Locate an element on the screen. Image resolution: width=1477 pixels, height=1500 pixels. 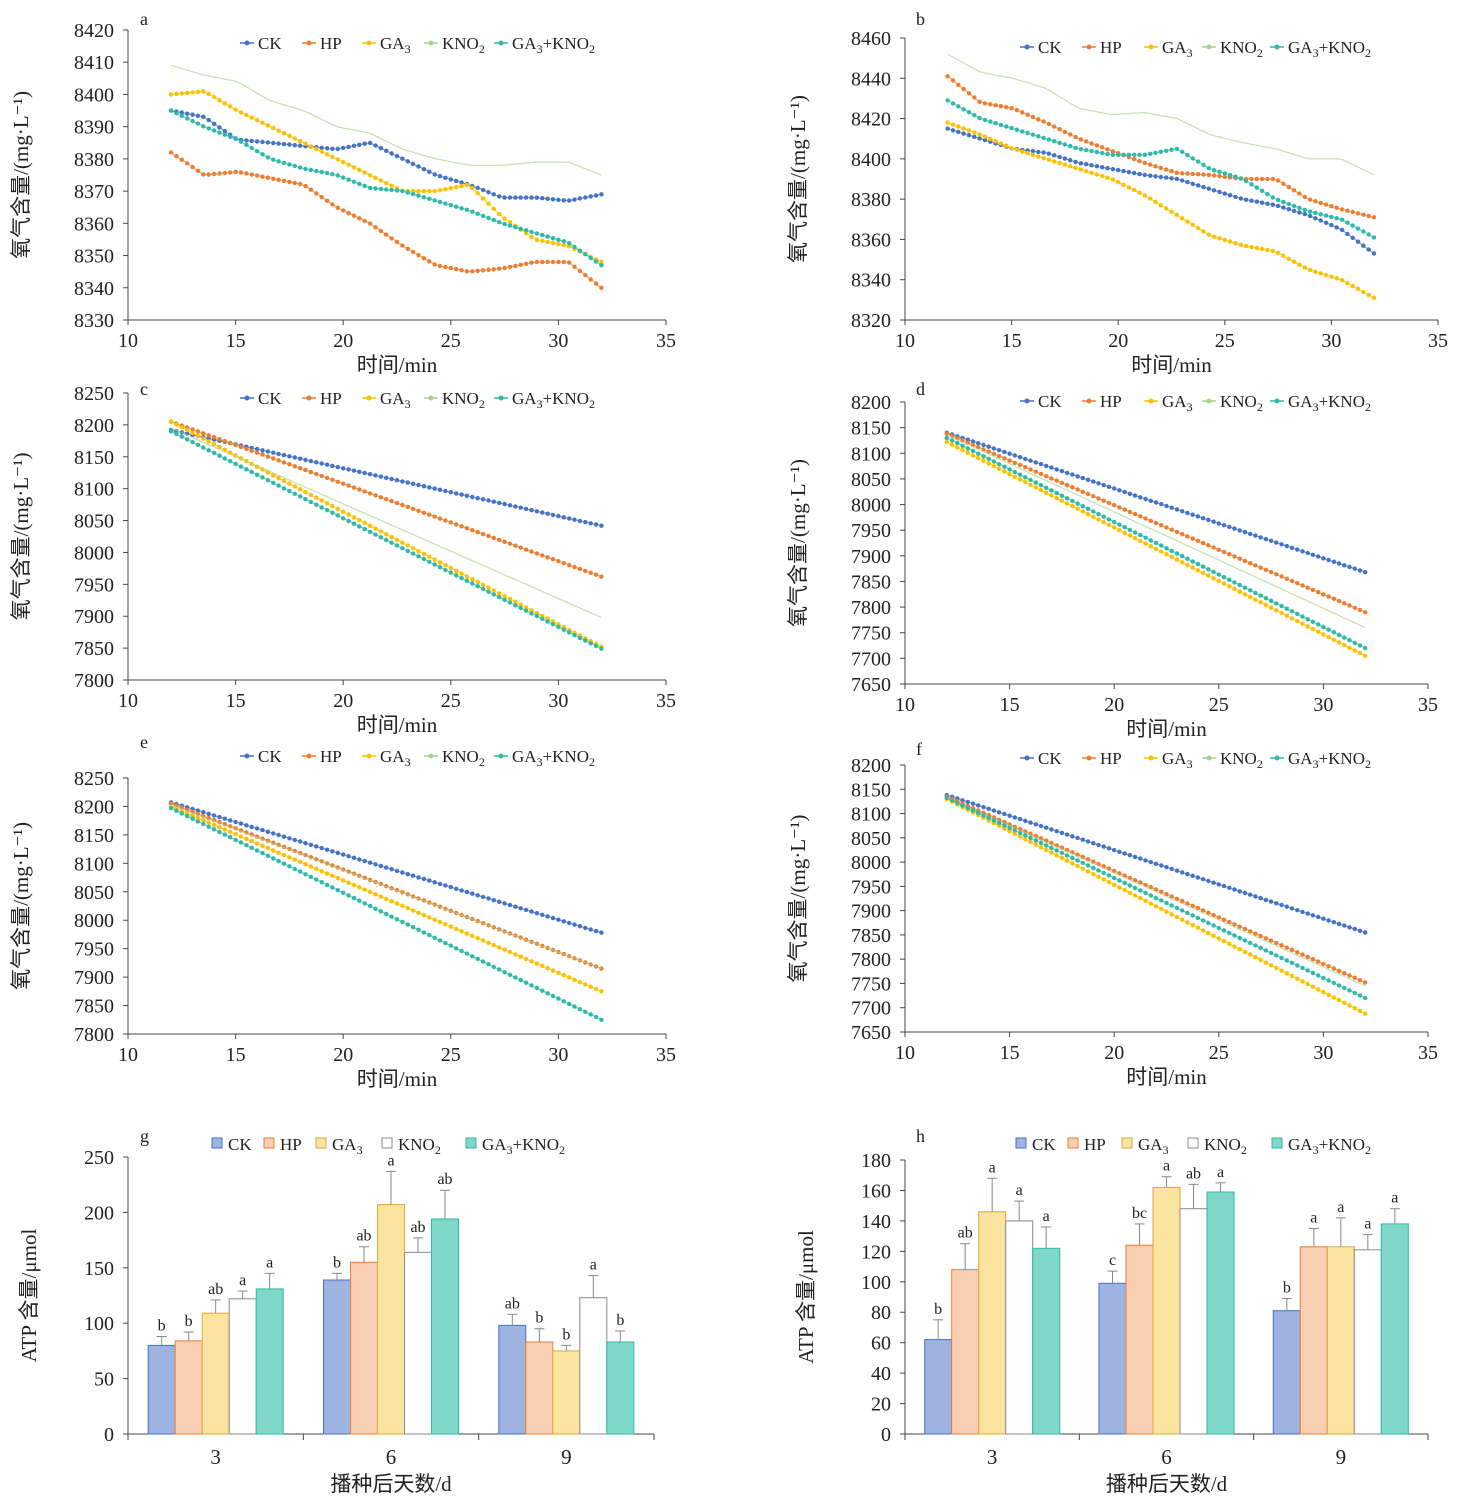
y-tick-label: 8360 is located at coordinates (94, 224).